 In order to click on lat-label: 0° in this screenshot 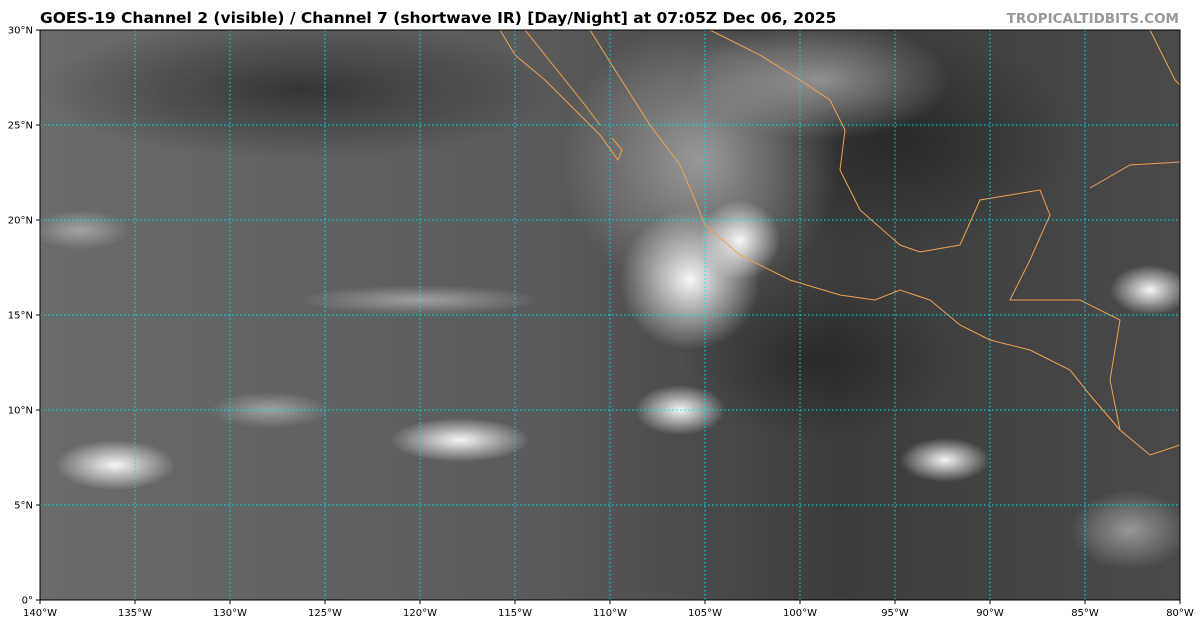, I will do `click(27, 601)`.